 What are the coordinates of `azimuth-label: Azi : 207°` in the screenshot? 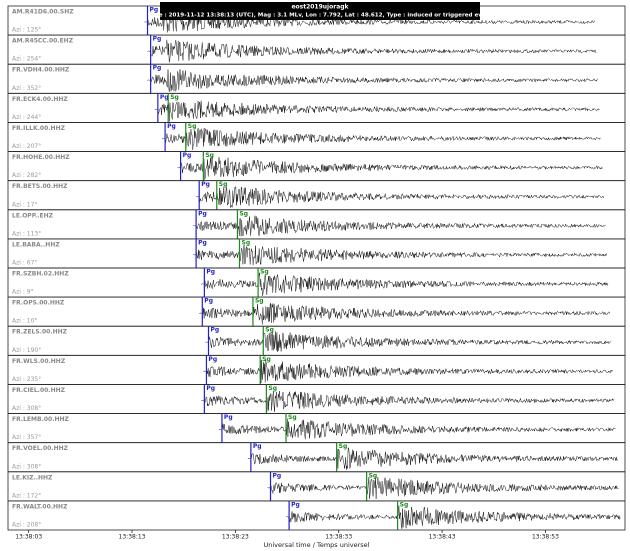 It's located at (26, 146).